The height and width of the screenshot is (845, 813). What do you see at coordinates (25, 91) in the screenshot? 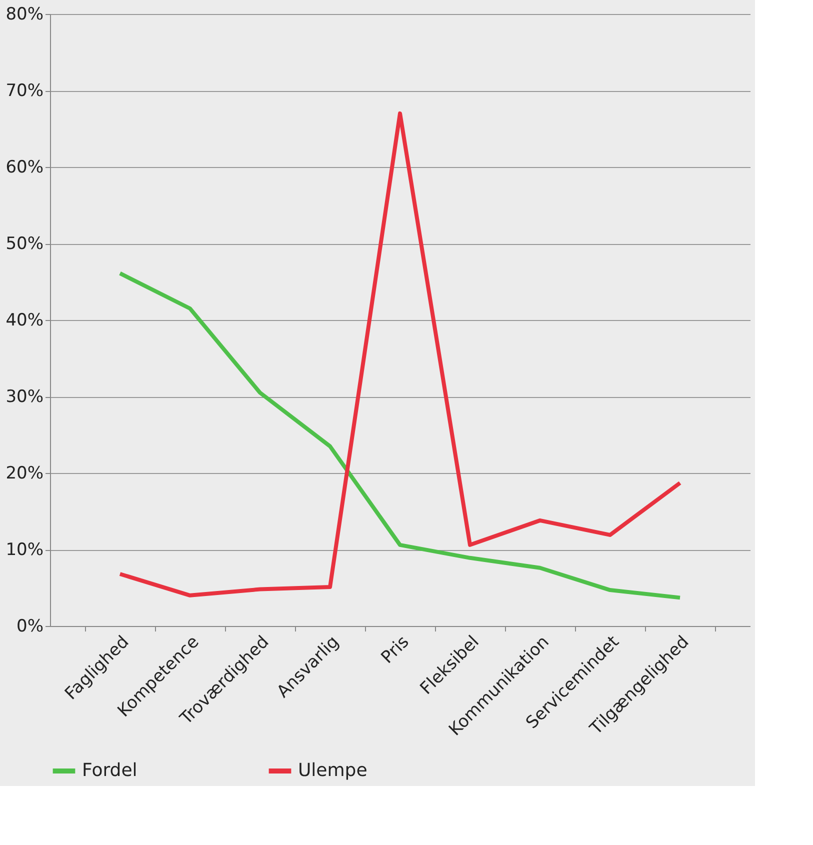
I see `y-tick-label: 70%` at bounding box center [25, 91].